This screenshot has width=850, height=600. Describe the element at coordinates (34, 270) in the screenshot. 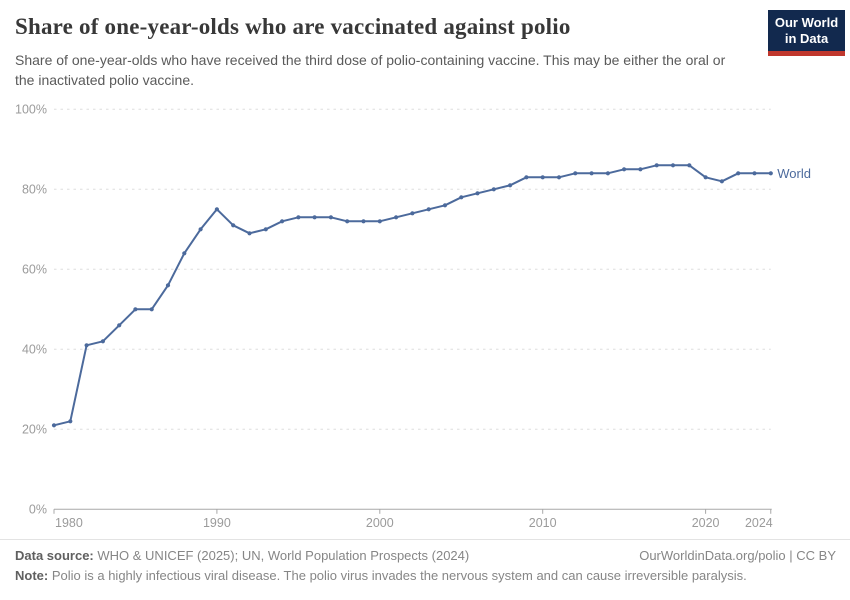

I see `y-axis-tick-label: 60%` at that location.